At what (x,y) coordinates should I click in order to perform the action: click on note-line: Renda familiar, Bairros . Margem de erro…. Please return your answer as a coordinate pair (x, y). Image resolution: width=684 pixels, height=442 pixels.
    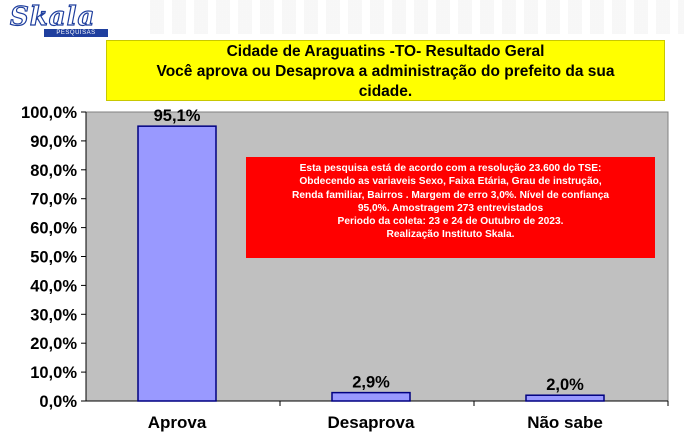
    Looking at the image, I should click on (450, 195).